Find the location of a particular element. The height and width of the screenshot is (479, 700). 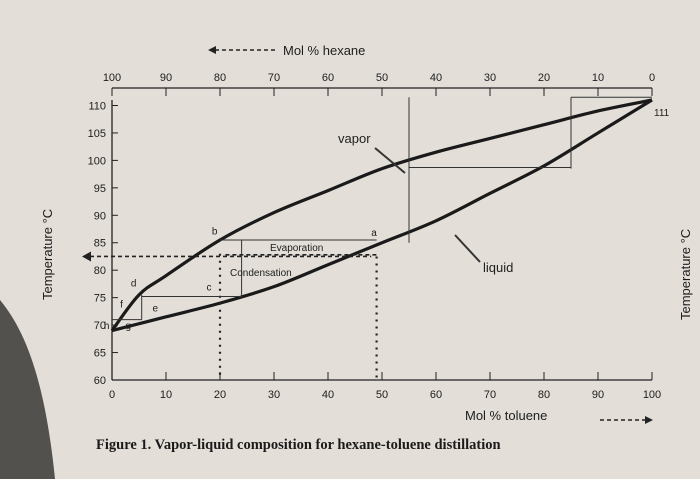

point-labels: a b c d e fg h is located at coordinates (240, 279).